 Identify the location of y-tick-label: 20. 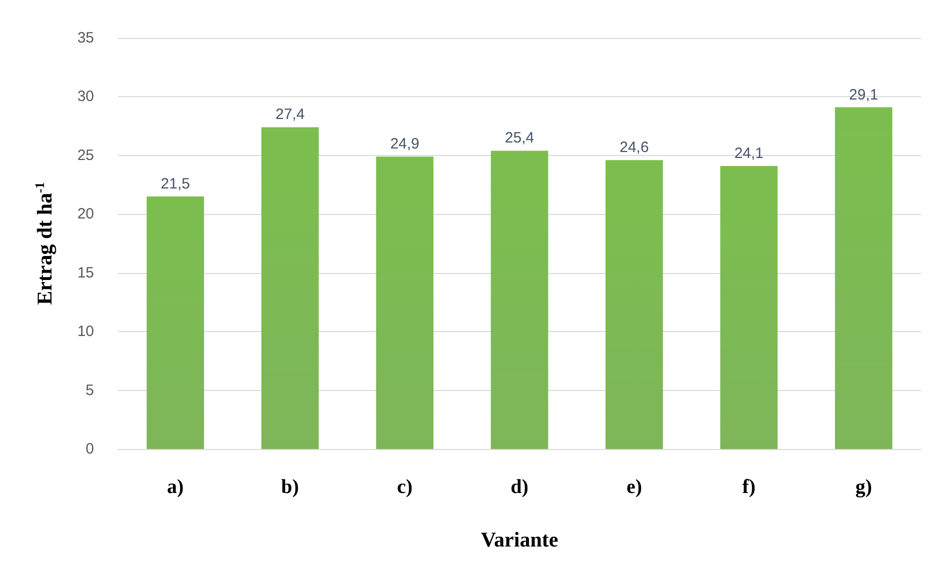
(85, 214).